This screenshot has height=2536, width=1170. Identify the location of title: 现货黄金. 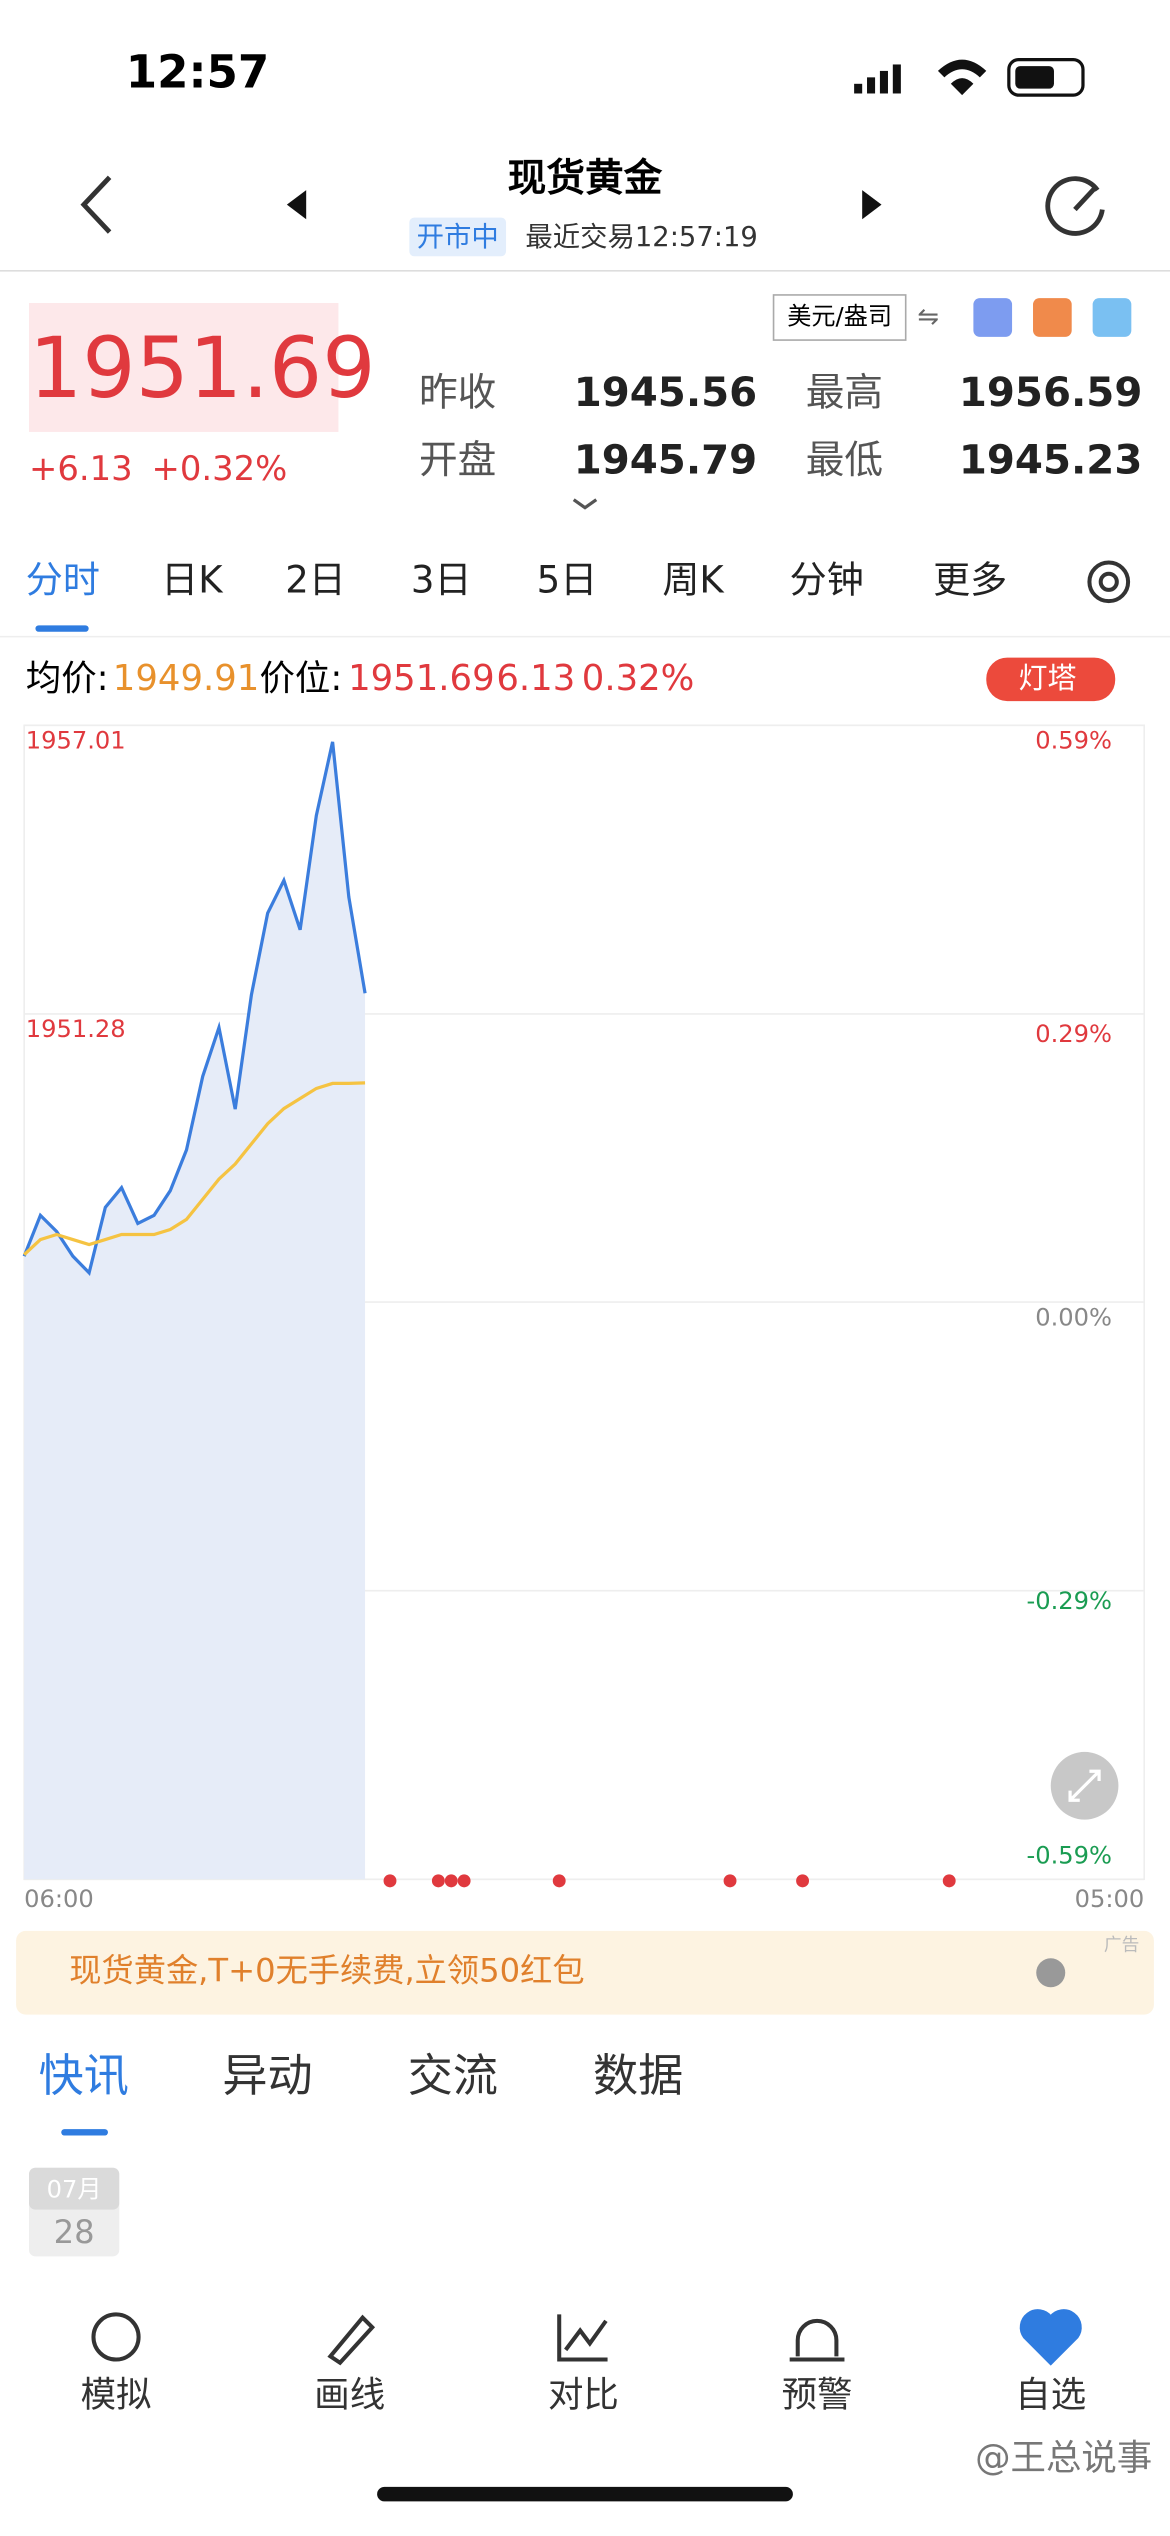
(585, 178).